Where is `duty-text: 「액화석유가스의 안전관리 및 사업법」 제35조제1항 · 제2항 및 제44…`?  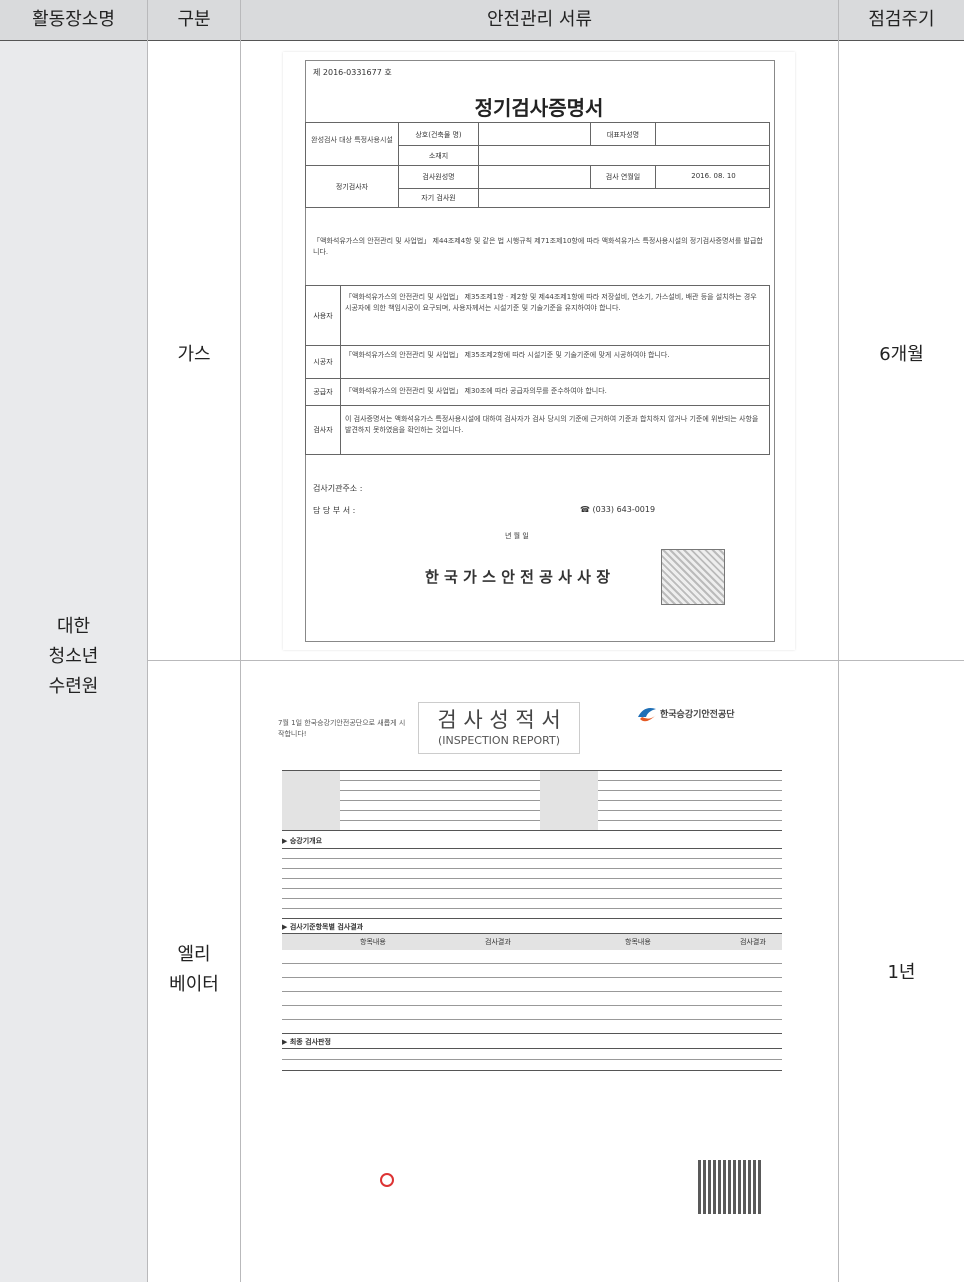
duty-text: 「액화석유가스의 안전관리 및 사업법」 제35조제1항 · 제2항 및 제44… is located at coordinates (551, 302).